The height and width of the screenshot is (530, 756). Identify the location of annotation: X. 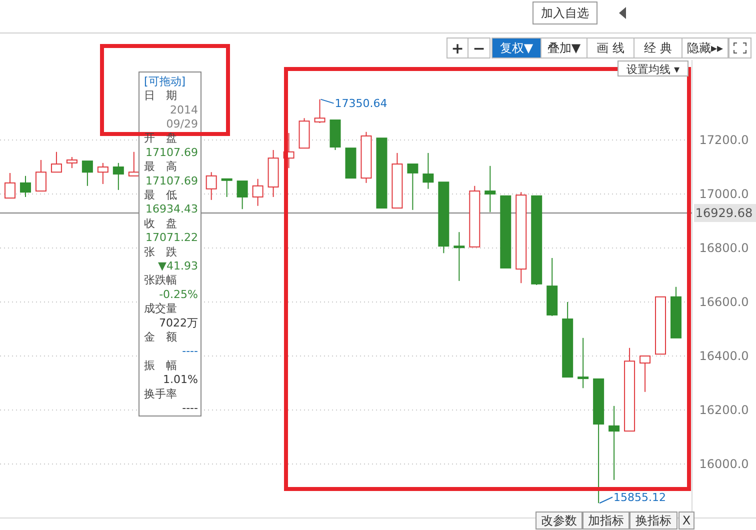
(686, 521).